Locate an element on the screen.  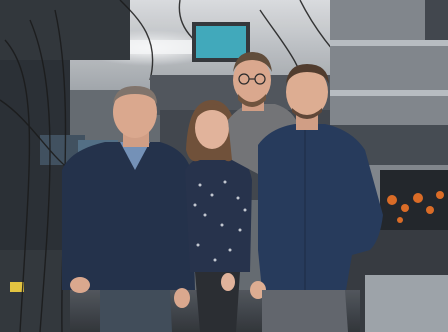
right-lower-panel is located at coordinates (406, 303).